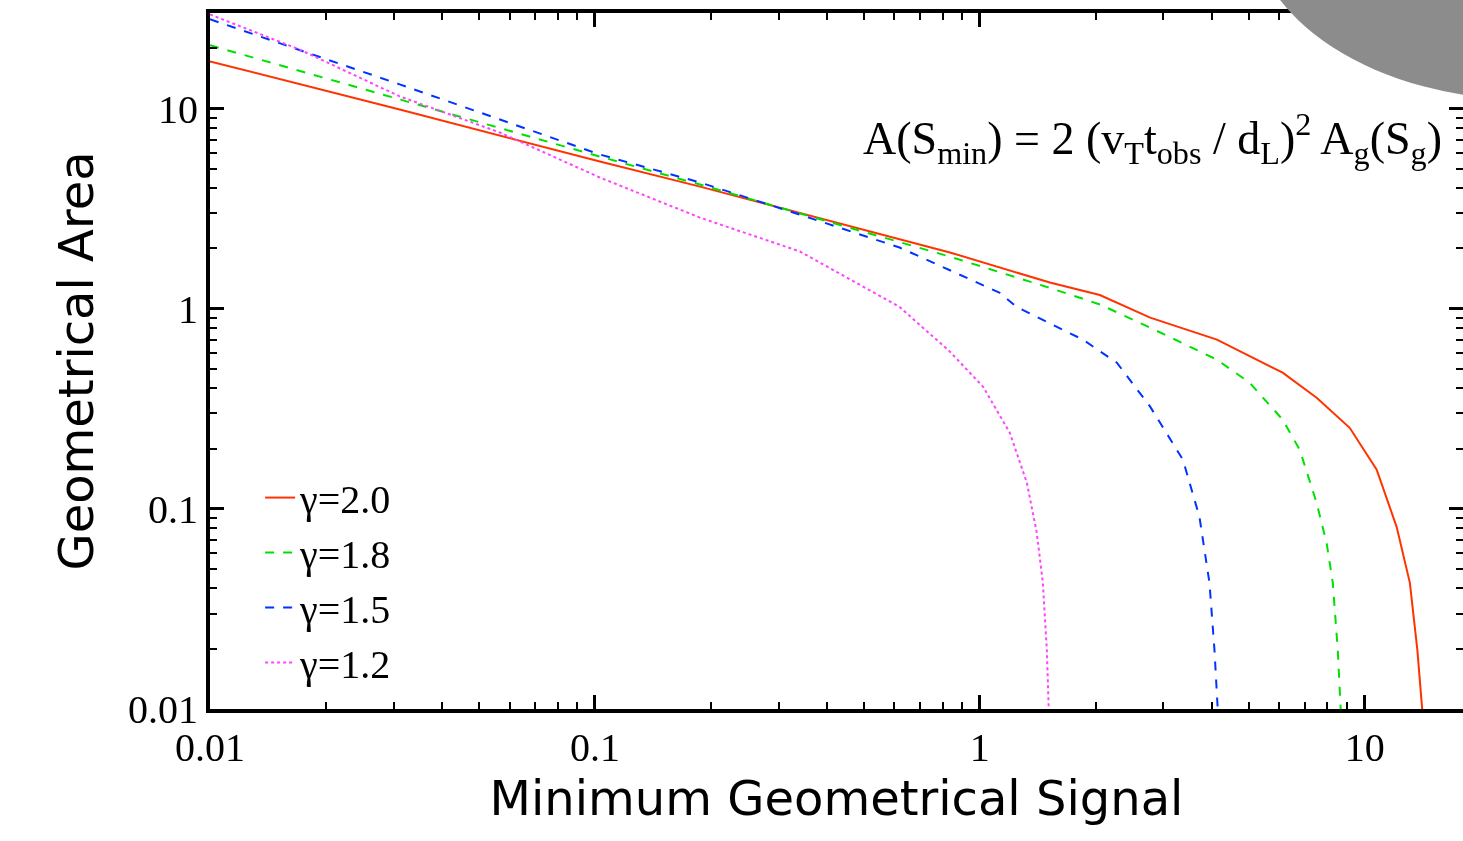 Image resolution: width=1463 pixels, height=841 pixels. I want to click on legend-label: γ=1.8, so click(345, 555).